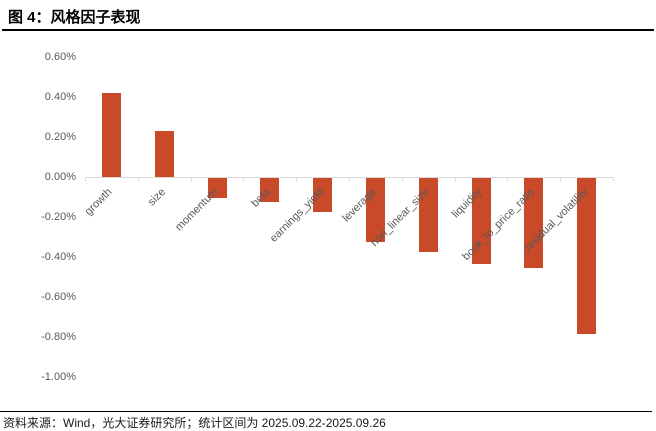 The width and height of the screenshot is (656, 431). What do you see at coordinates (60, 177) in the screenshot?
I see `y-axis-tick-label: 0.00%` at bounding box center [60, 177].